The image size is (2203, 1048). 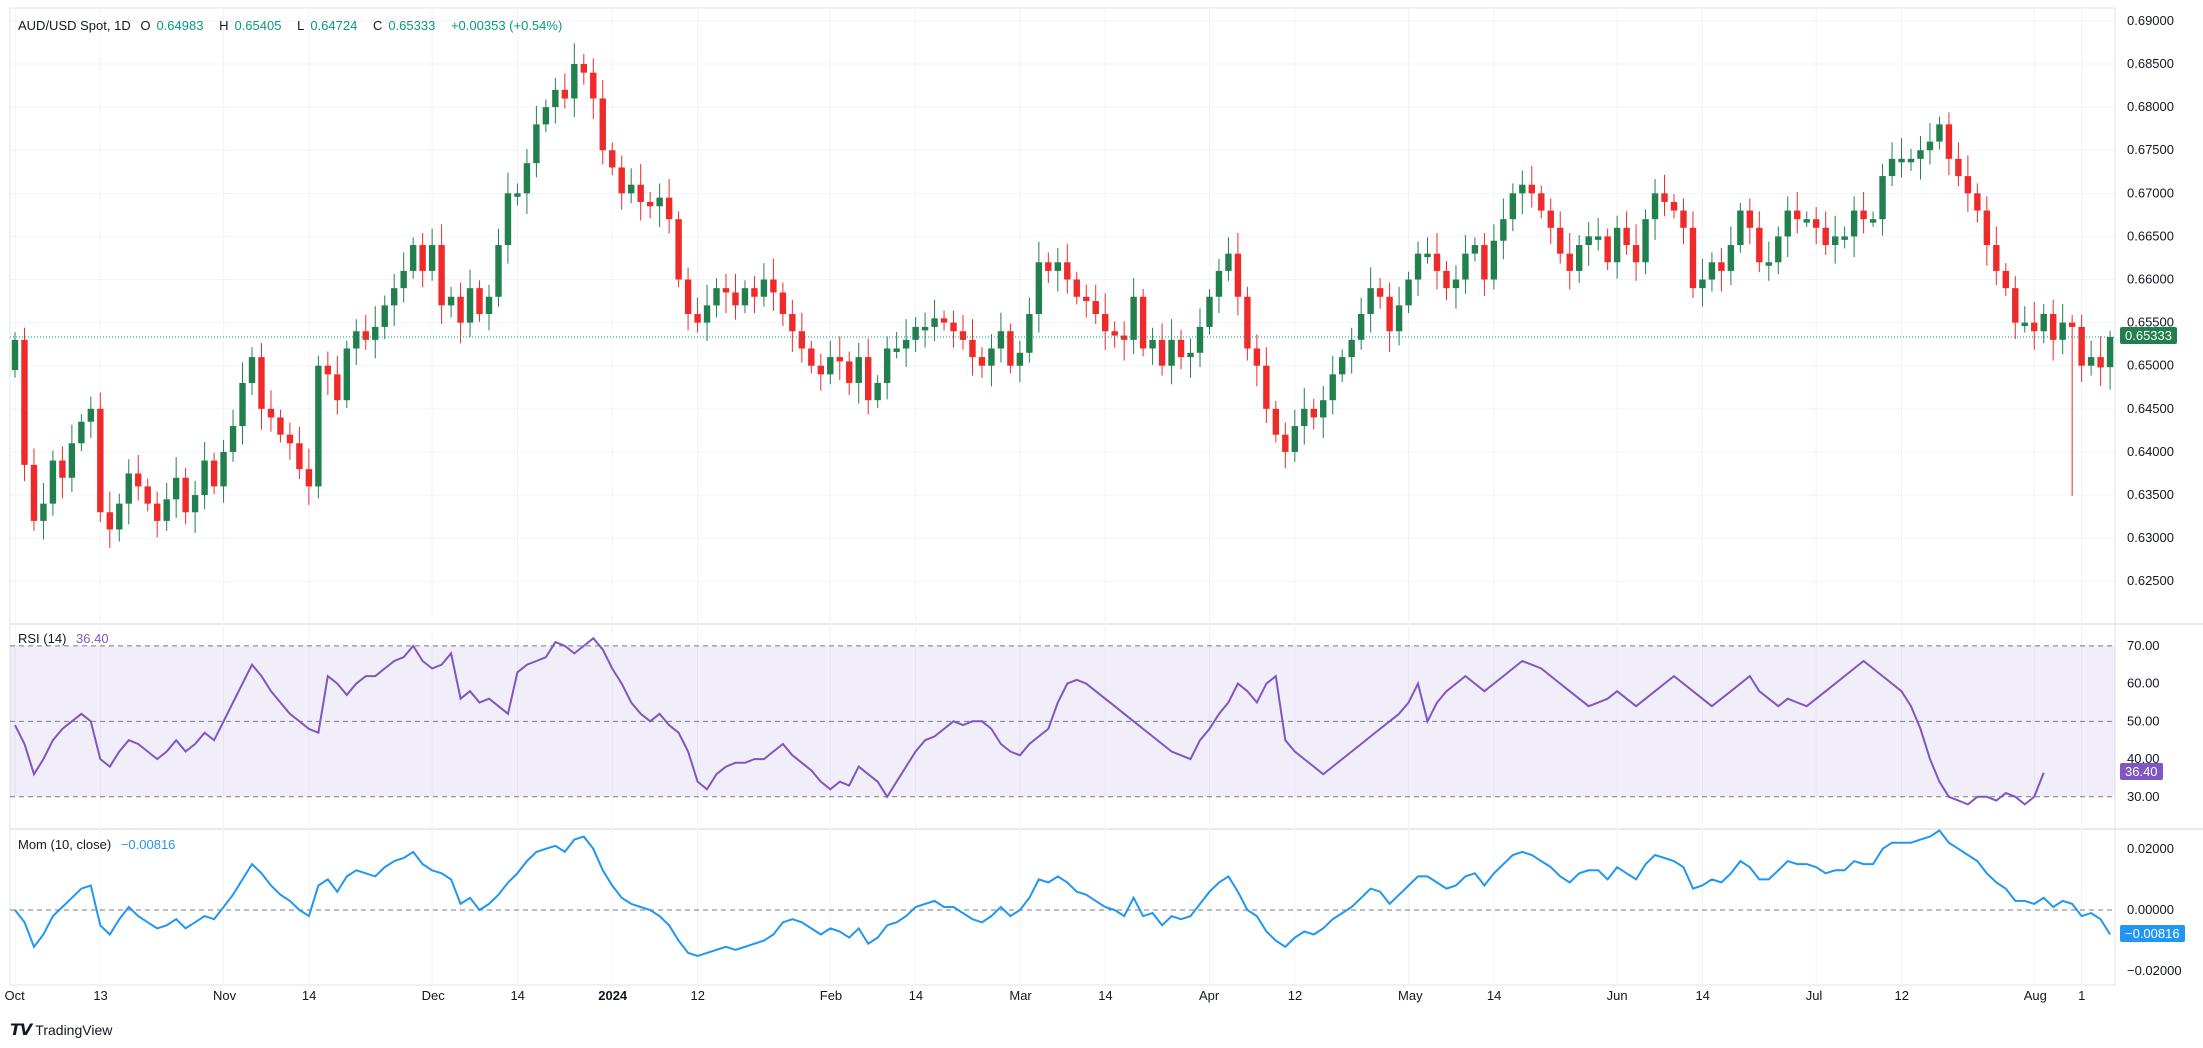 What do you see at coordinates (1410, 995) in the screenshot?
I see `time-tick-label: May` at bounding box center [1410, 995].